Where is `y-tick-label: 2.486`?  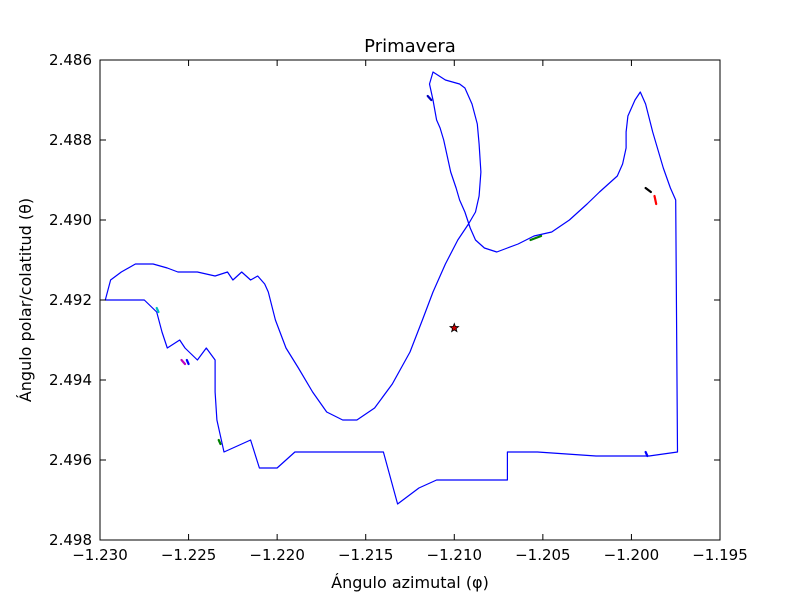
y-tick-label: 2.486 is located at coordinates (70, 60).